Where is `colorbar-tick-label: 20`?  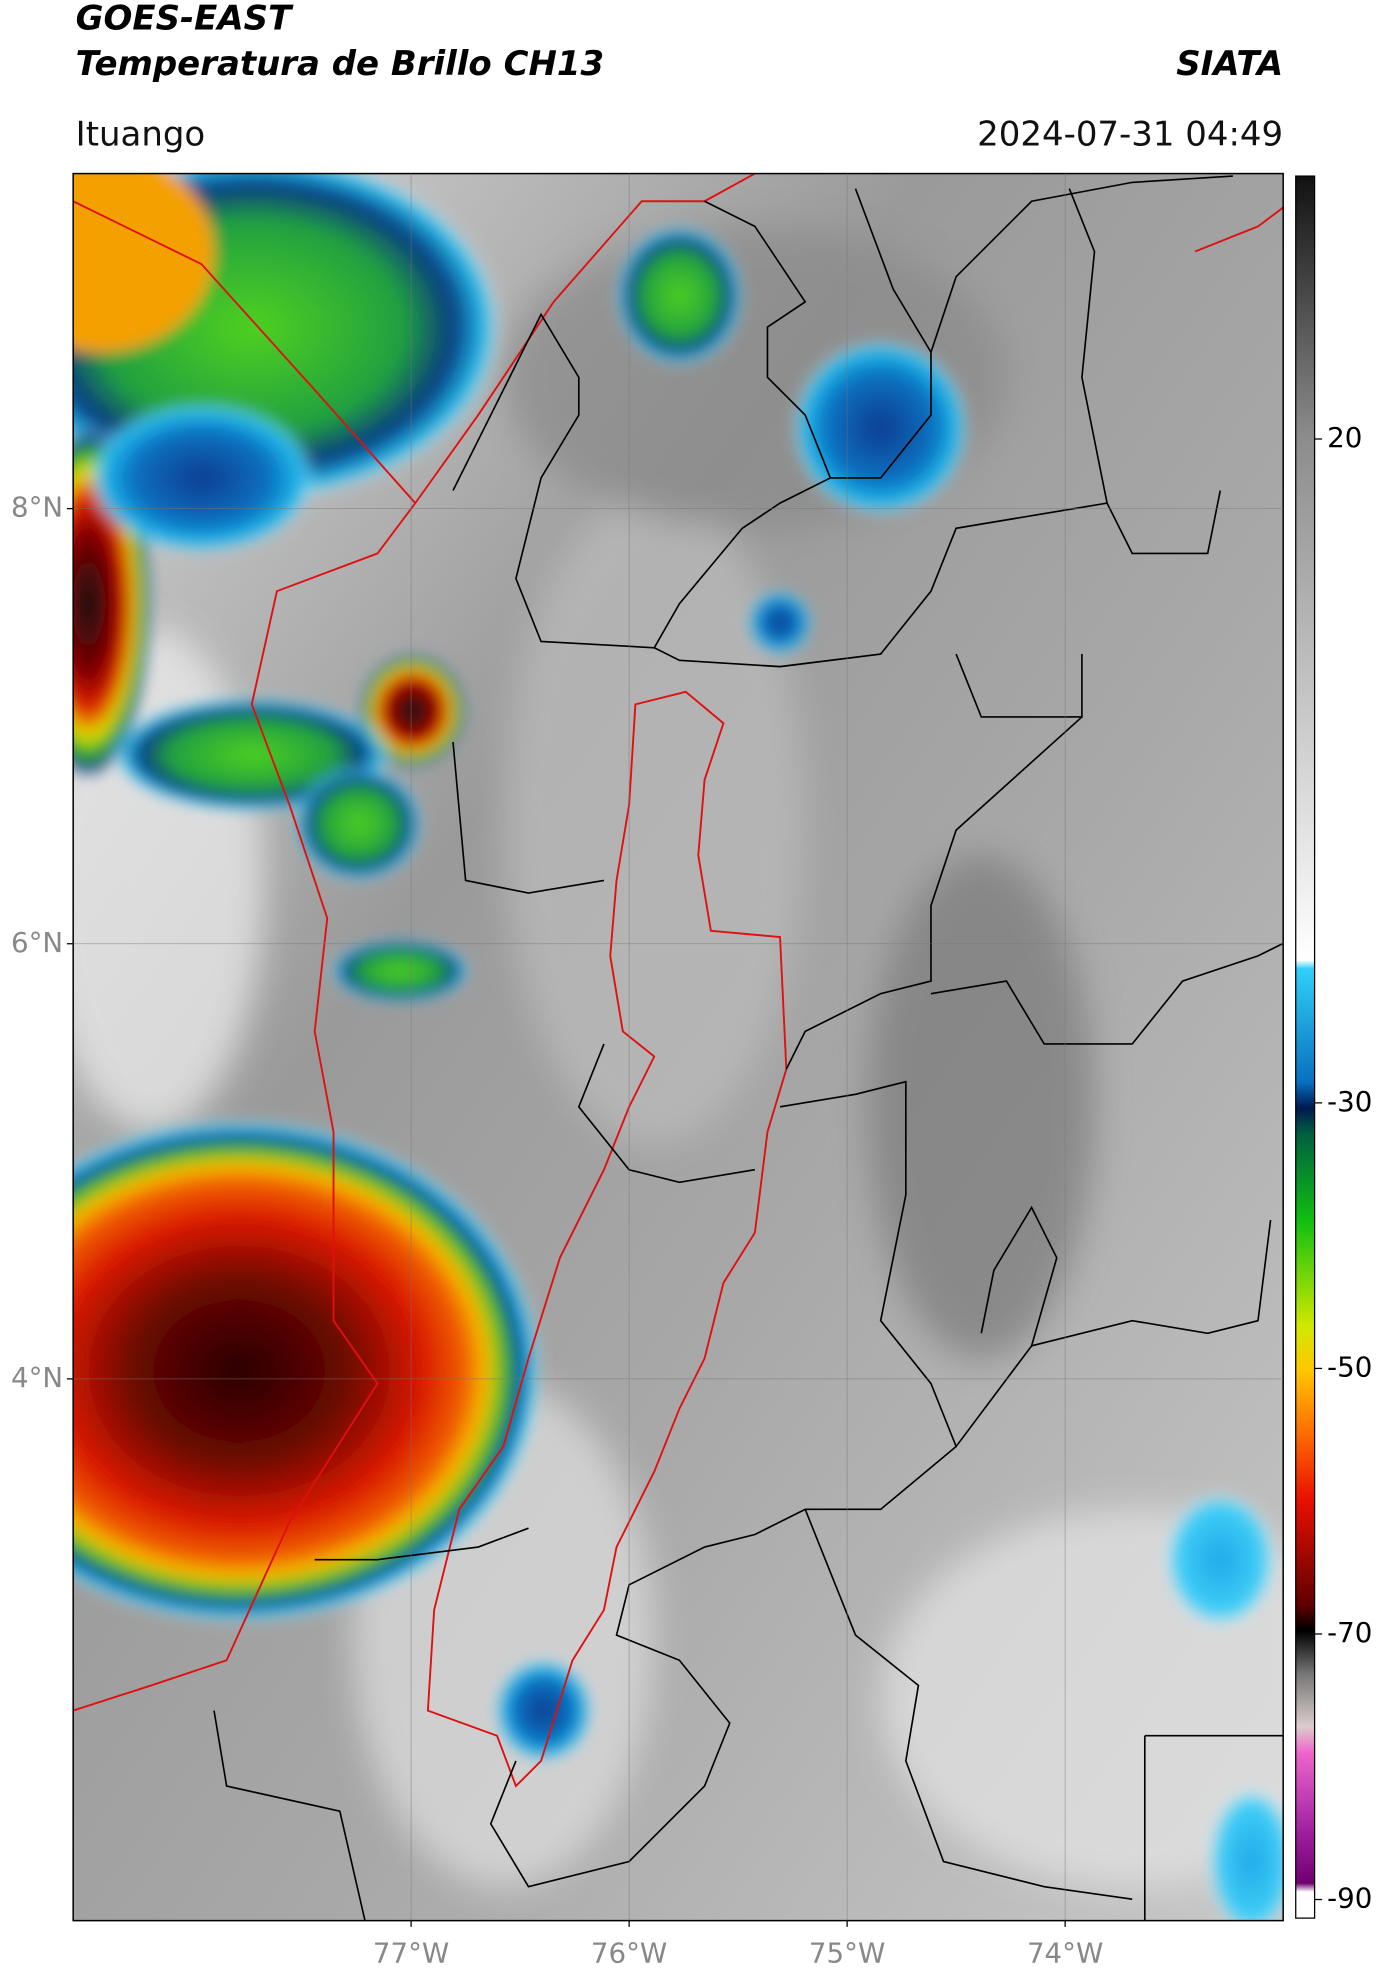
colorbar-tick-label: 20 is located at coordinates (1344, 437).